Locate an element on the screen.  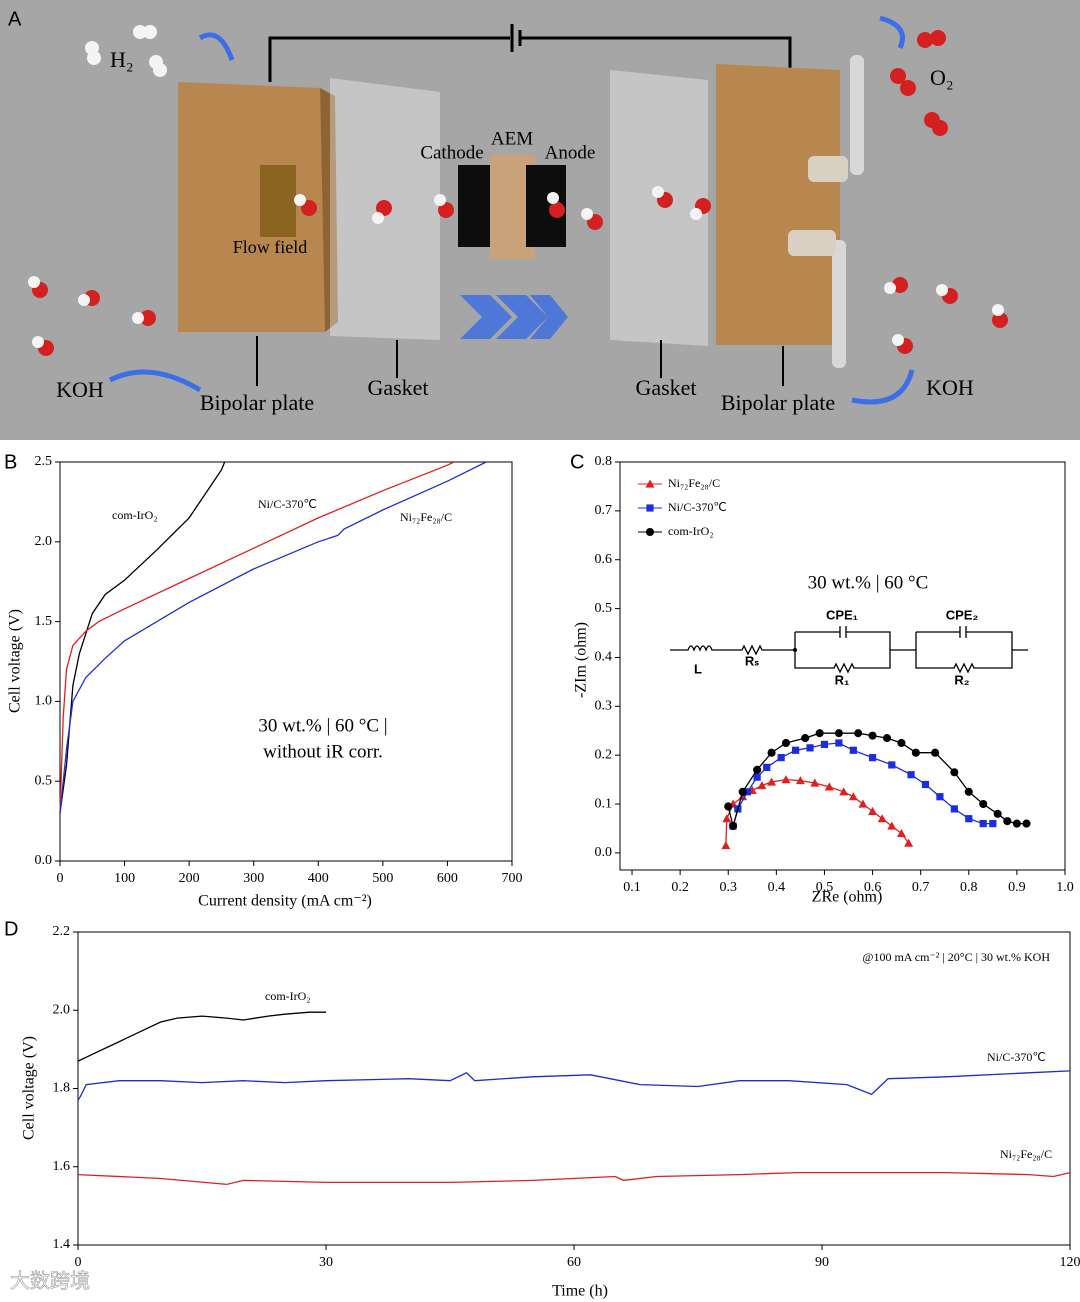
y-tick-label: 1.4 is located at coordinates (62, 1244).